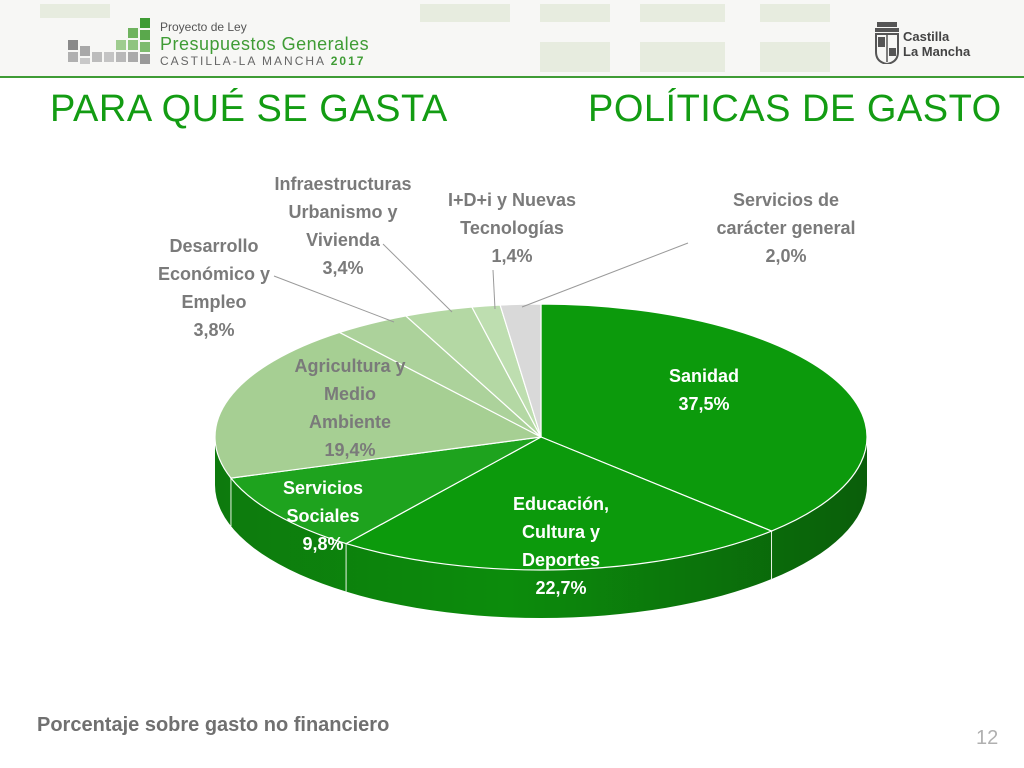  I want to click on pie-label-line: Medio, so click(350, 394).